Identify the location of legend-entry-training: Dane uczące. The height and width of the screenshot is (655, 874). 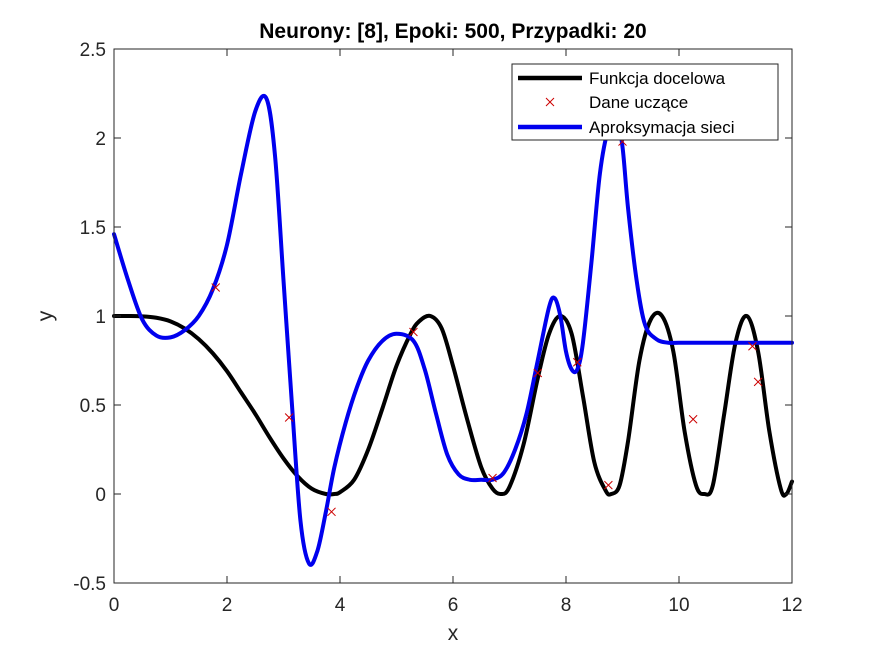
(638, 102).